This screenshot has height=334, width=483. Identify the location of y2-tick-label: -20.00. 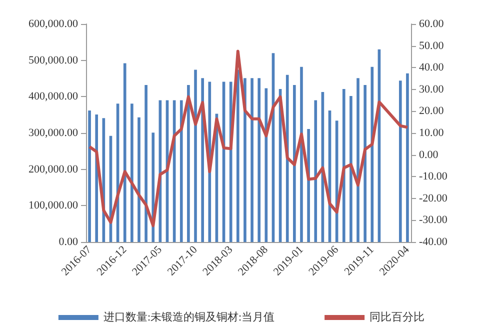
(433, 198).